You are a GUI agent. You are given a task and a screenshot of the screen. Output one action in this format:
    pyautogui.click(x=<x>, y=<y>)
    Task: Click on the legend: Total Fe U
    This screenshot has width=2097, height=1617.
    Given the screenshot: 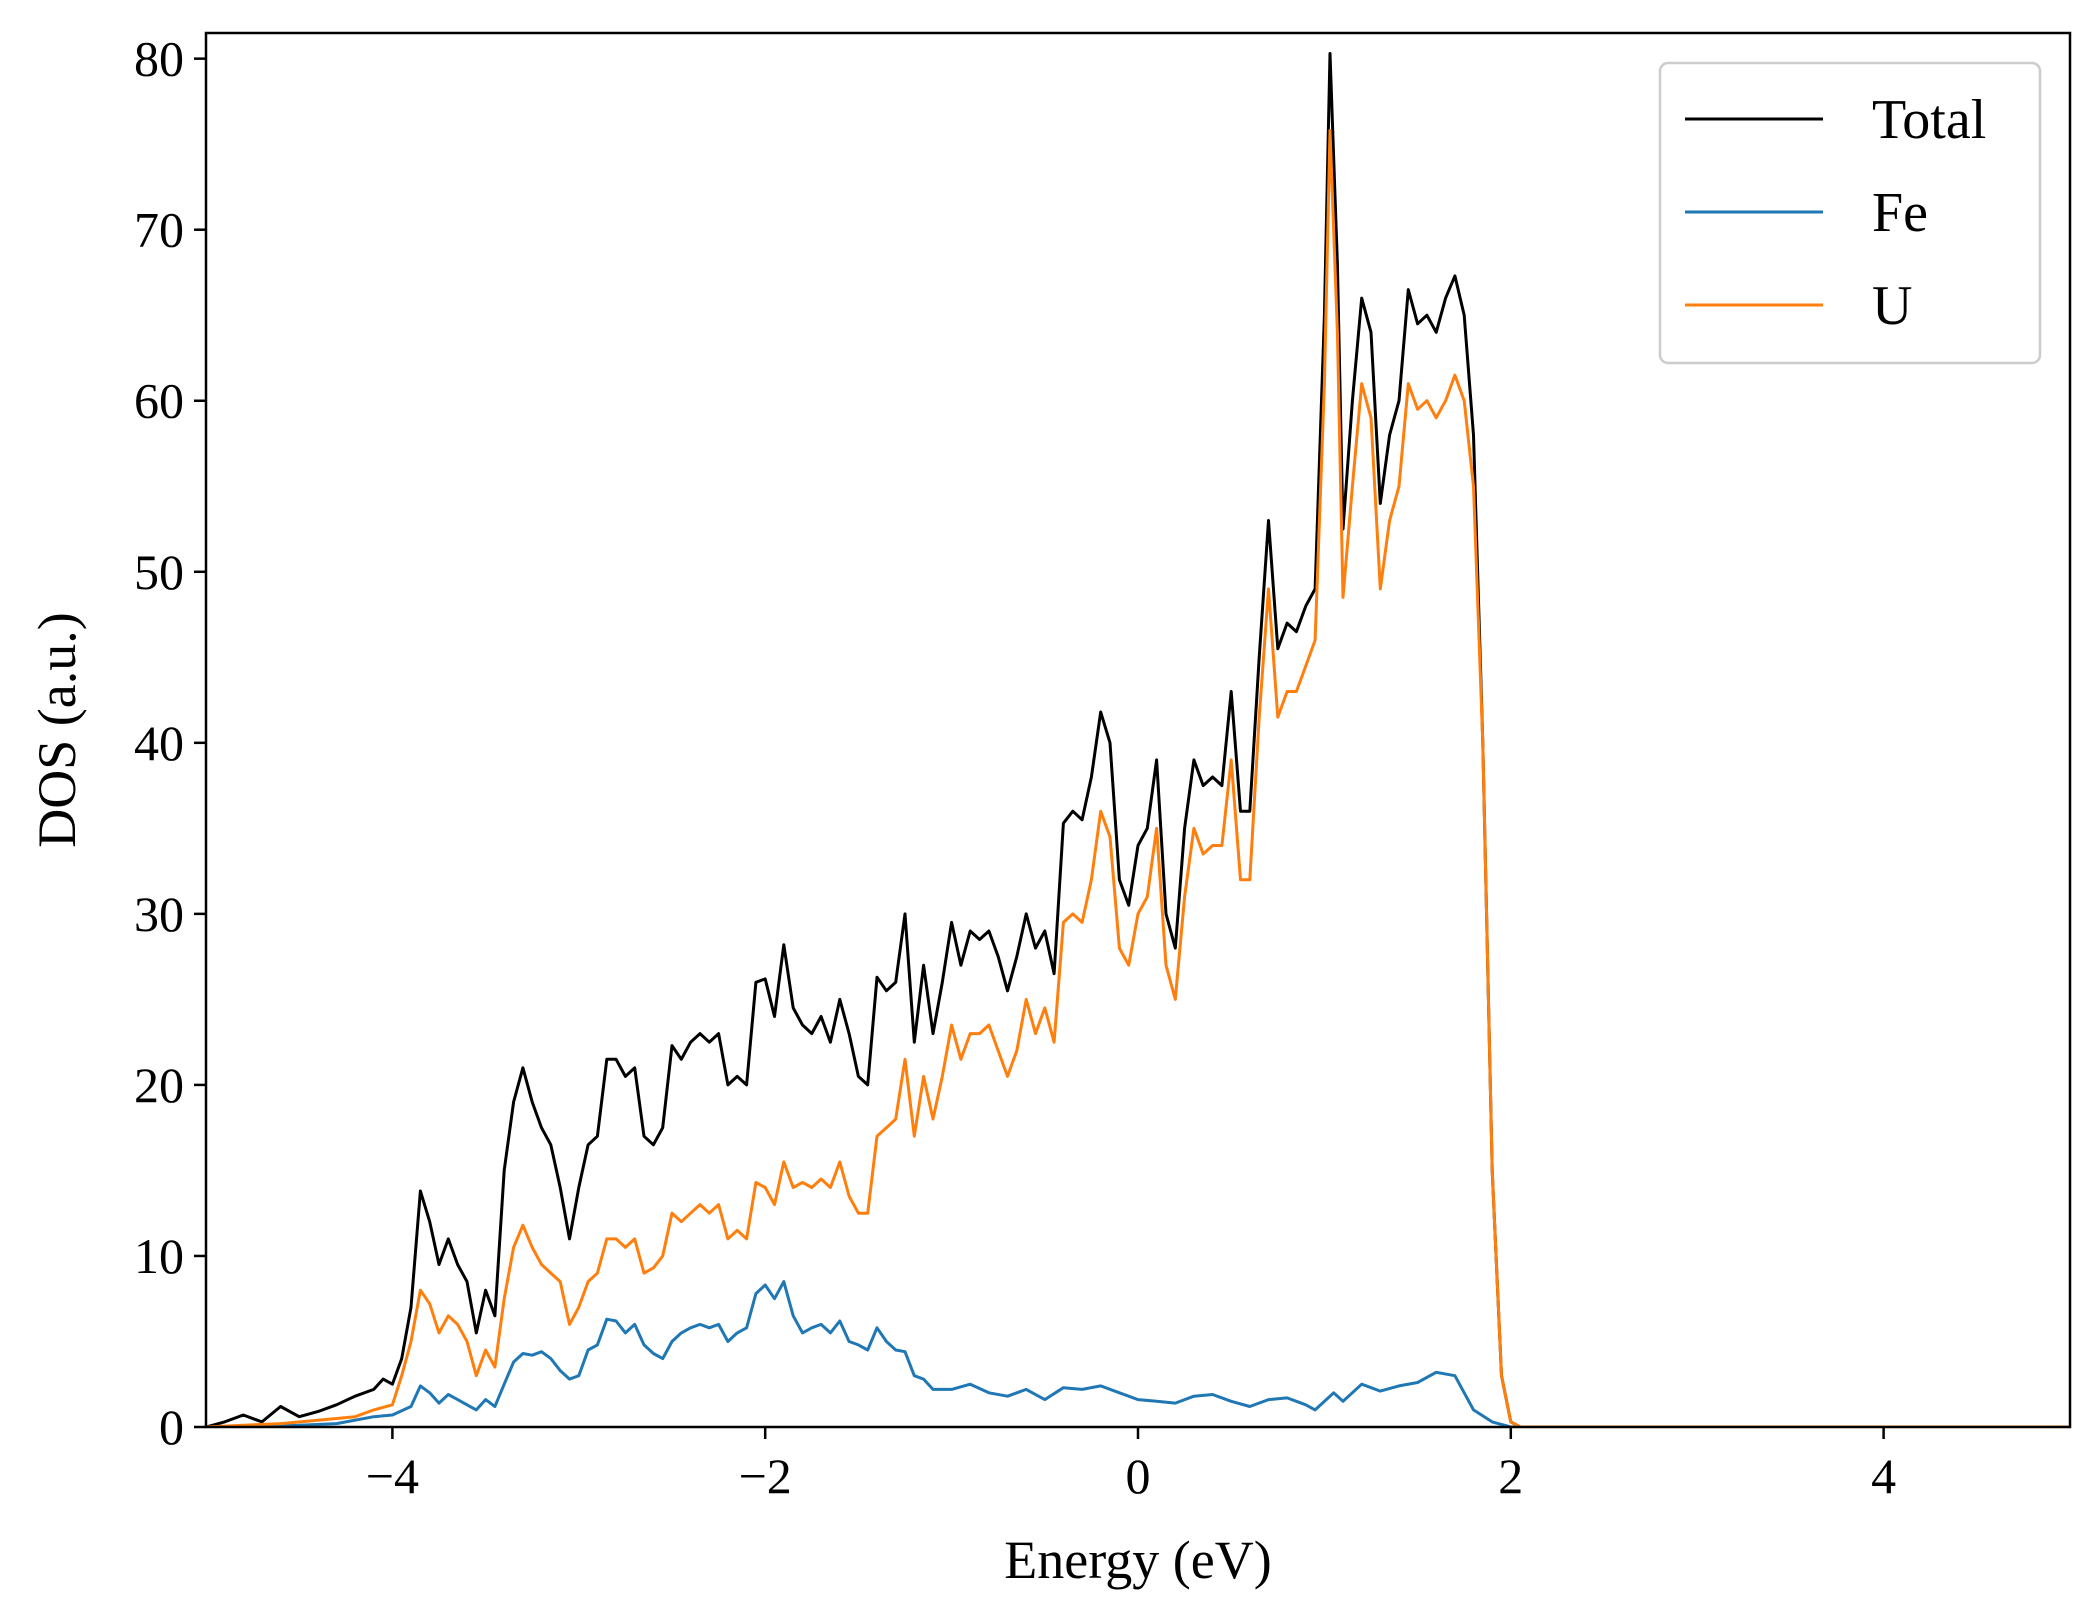 What is the action you would take?
    pyautogui.click(x=1850, y=213)
    